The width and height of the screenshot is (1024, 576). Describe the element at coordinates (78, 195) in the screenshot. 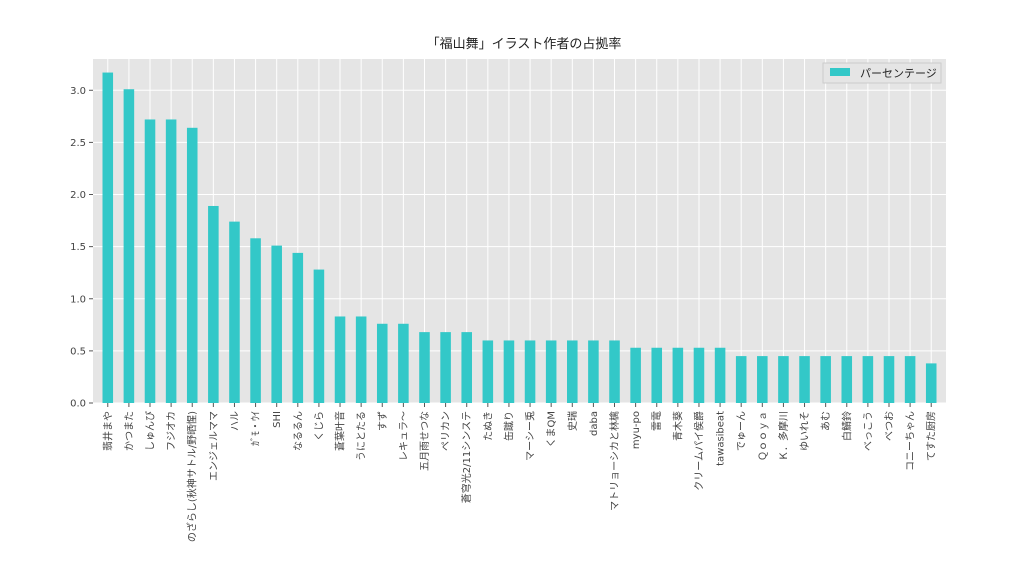

I see `y-tick-label: 2.0` at that location.